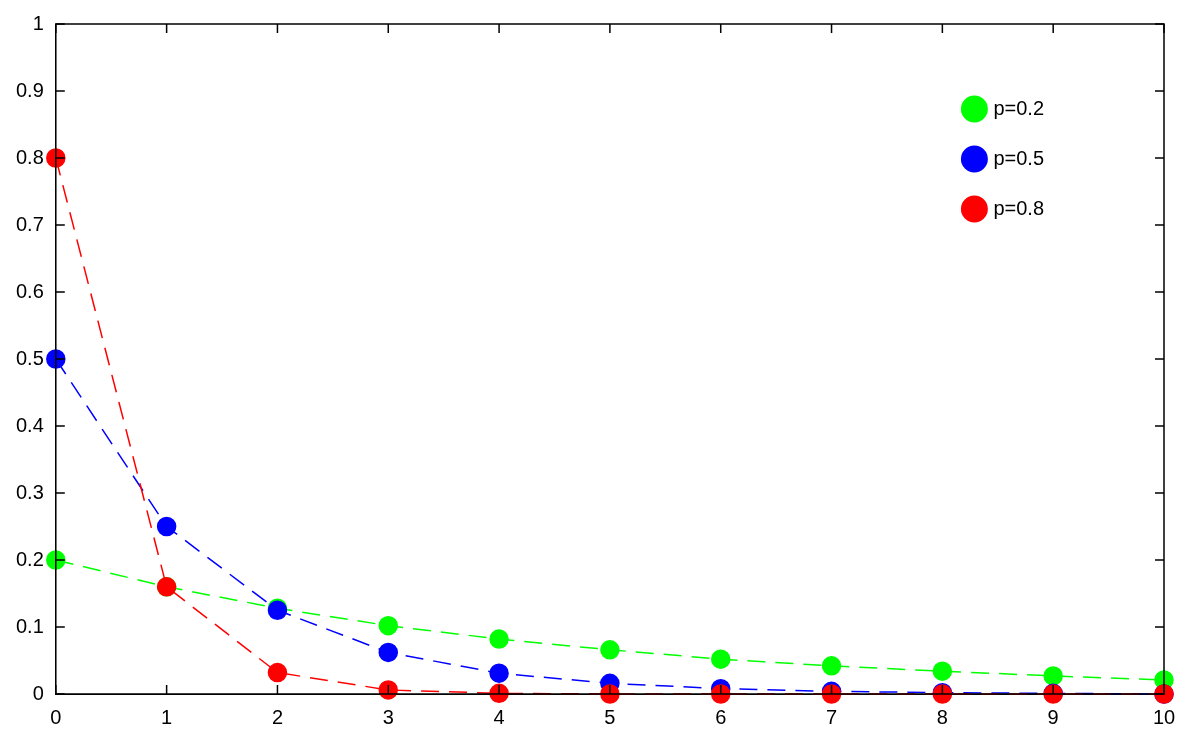  I want to click on y-tick-label: 0.1, so click(29, 625).